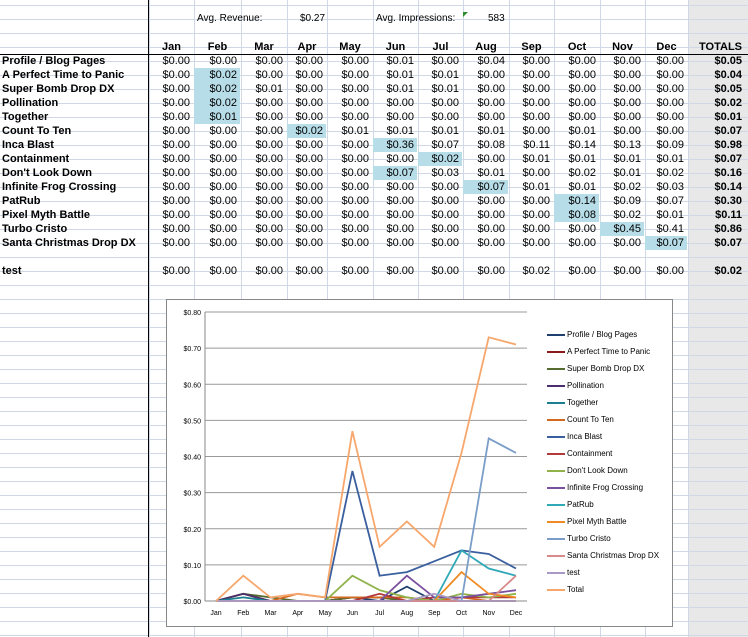  What do you see at coordinates (728, 117) in the screenshot?
I see `row-total: $0.01` at bounding box center [728, 117].